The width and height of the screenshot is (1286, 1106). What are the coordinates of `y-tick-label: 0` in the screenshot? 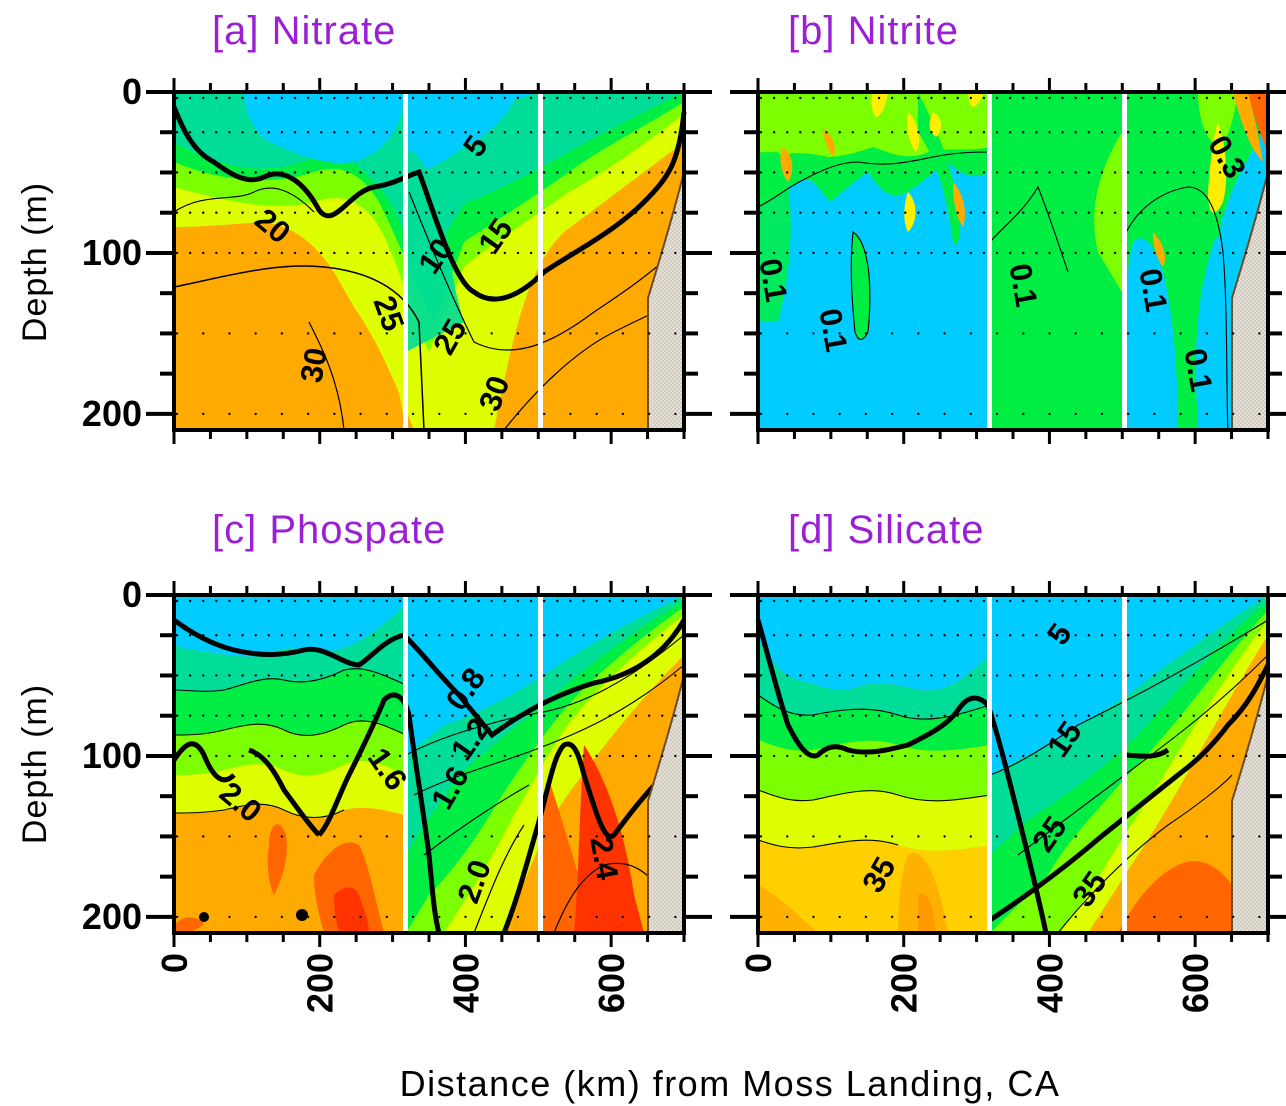 It's located at (132, 594).